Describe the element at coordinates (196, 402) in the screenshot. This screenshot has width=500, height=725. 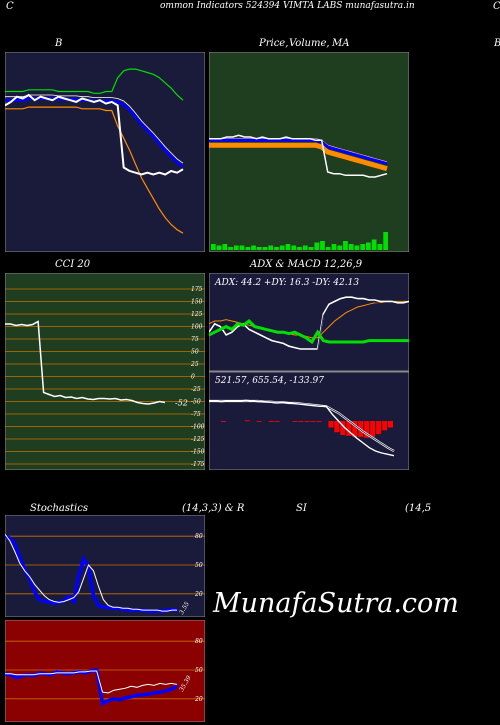
I see `cci-tick-label: -50` at that location.